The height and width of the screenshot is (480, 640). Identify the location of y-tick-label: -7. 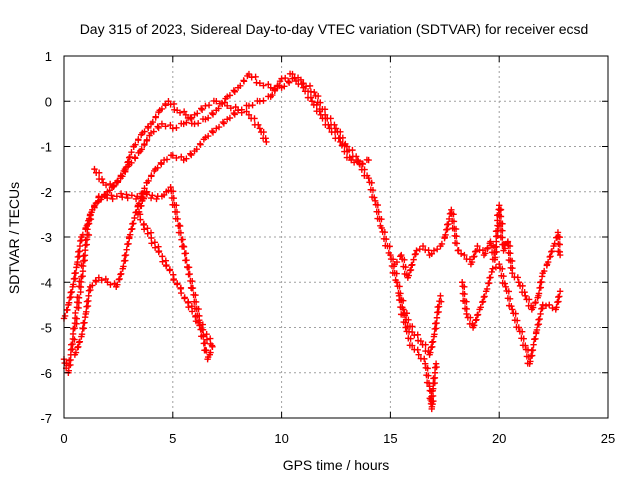
(46, 418).